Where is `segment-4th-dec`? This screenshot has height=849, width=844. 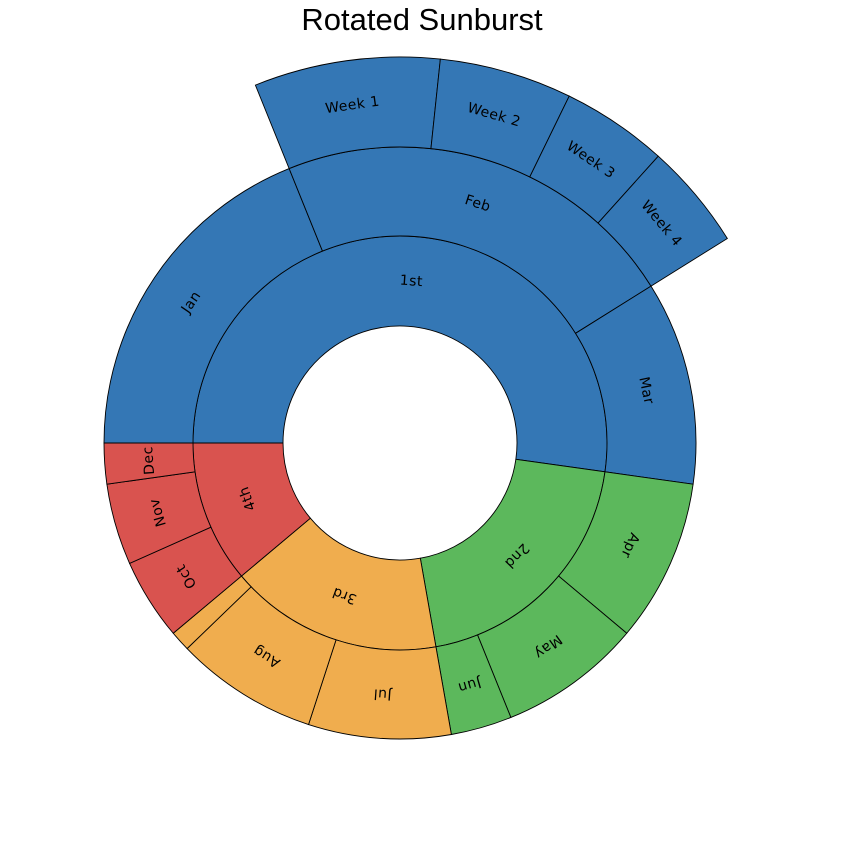 segment-4th-dec is located at coordinates (149, 463).